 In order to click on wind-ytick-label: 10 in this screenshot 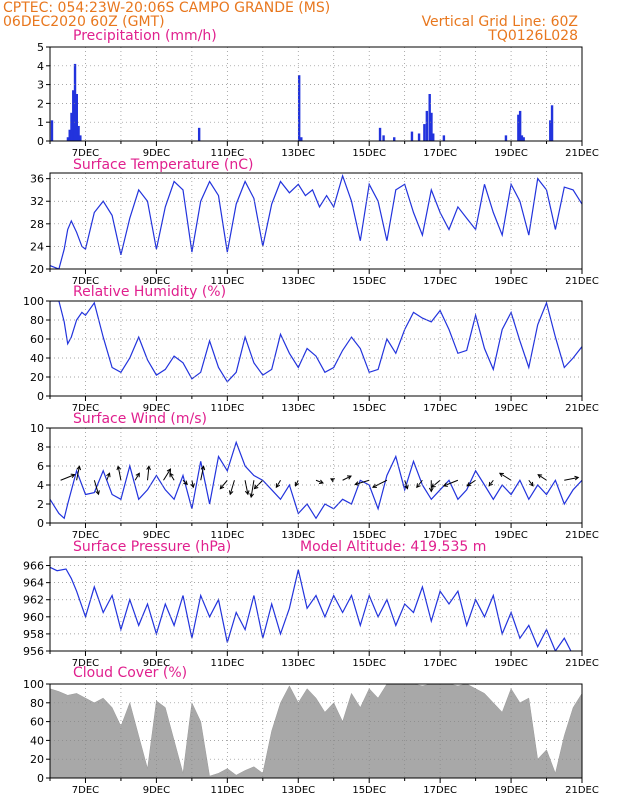, I will do `click(37, 428)`.